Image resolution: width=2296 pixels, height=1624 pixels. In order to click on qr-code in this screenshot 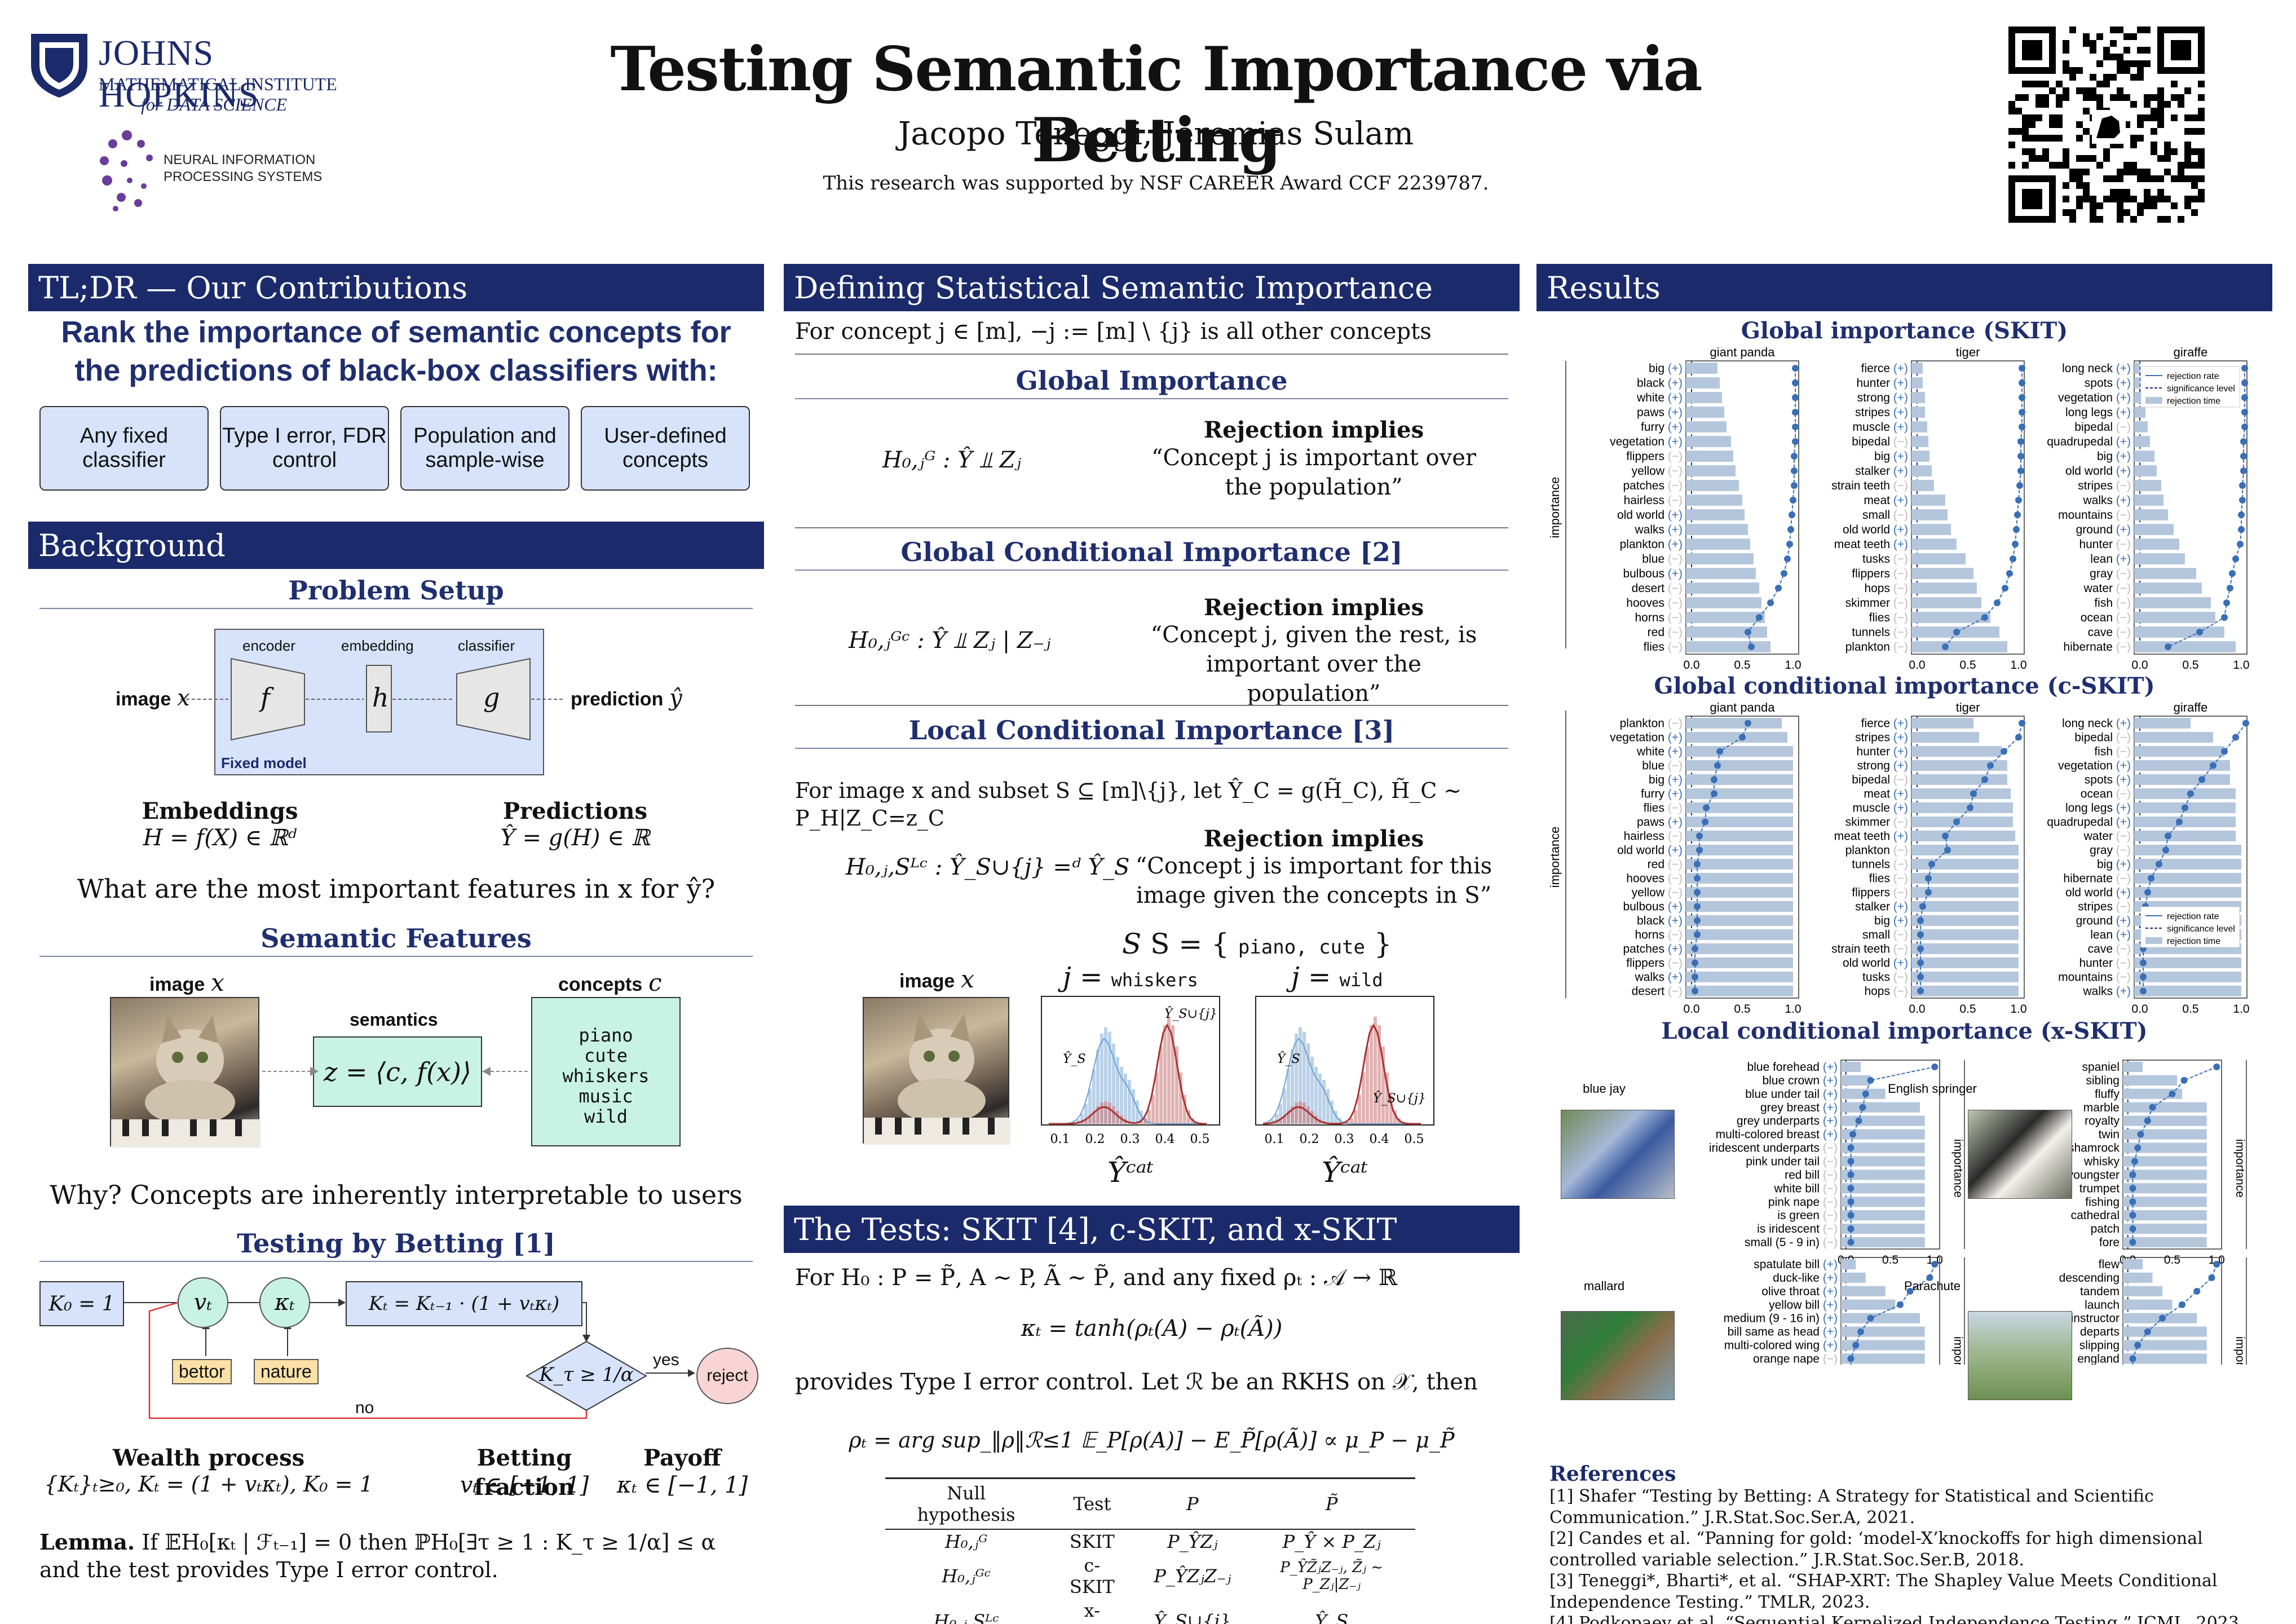, I will do `click(2106, 124)`.